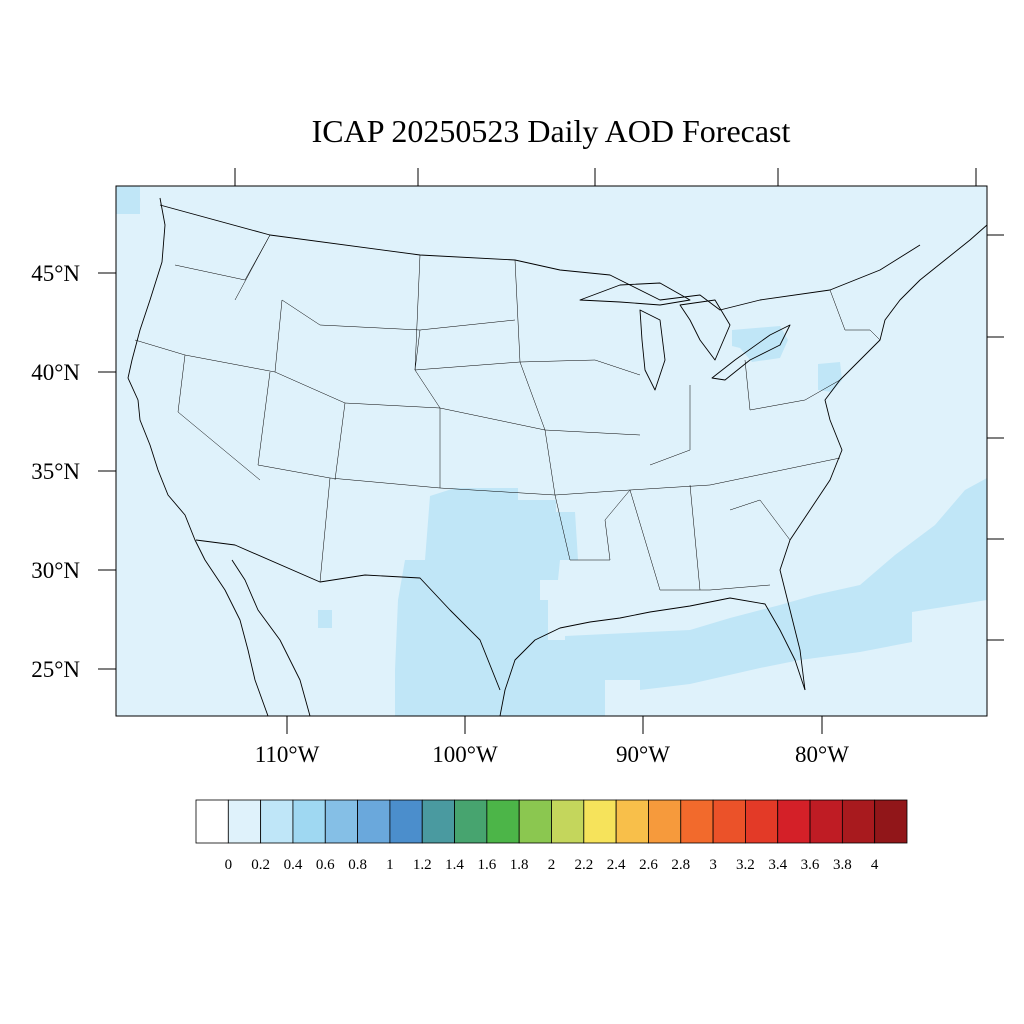  Describe the element at coordinates (357, 865) in the screenshot. I see `colorbar-tick-label: 0.8` at that location.